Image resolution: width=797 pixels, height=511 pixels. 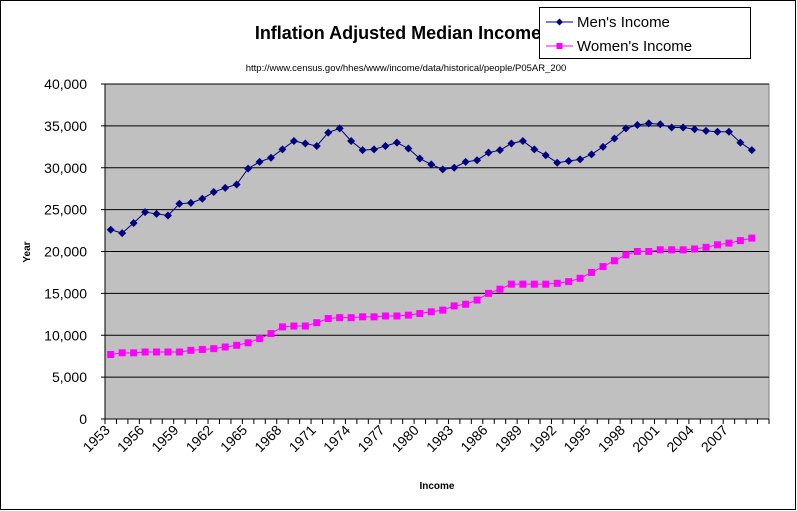 I want to click on legend-men-diamond-icon, so click(x=559, y=22).